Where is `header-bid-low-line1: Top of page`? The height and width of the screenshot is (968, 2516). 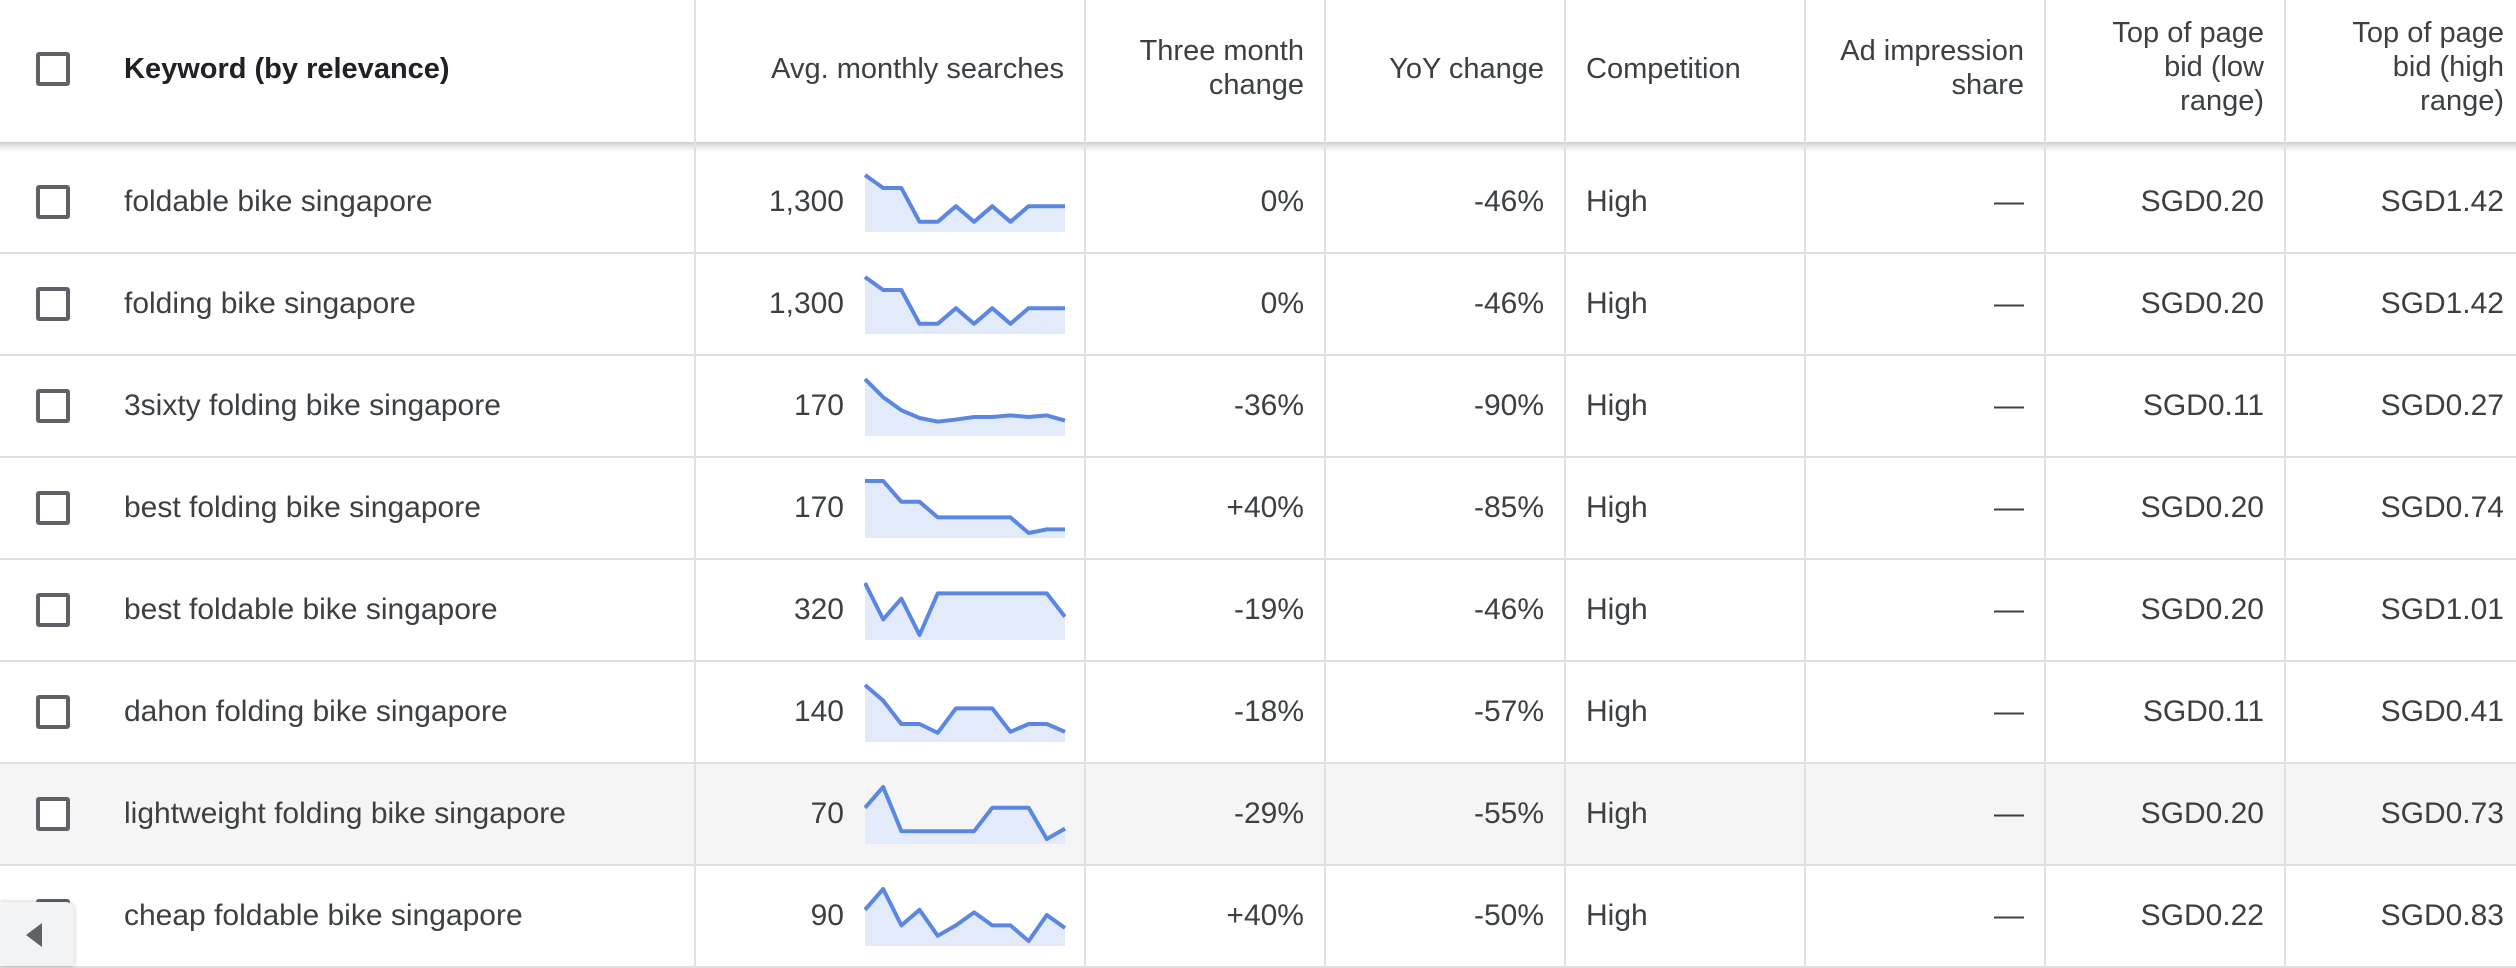
header-bid-low-line1: Top of page is located at coordinates (2188, 33).